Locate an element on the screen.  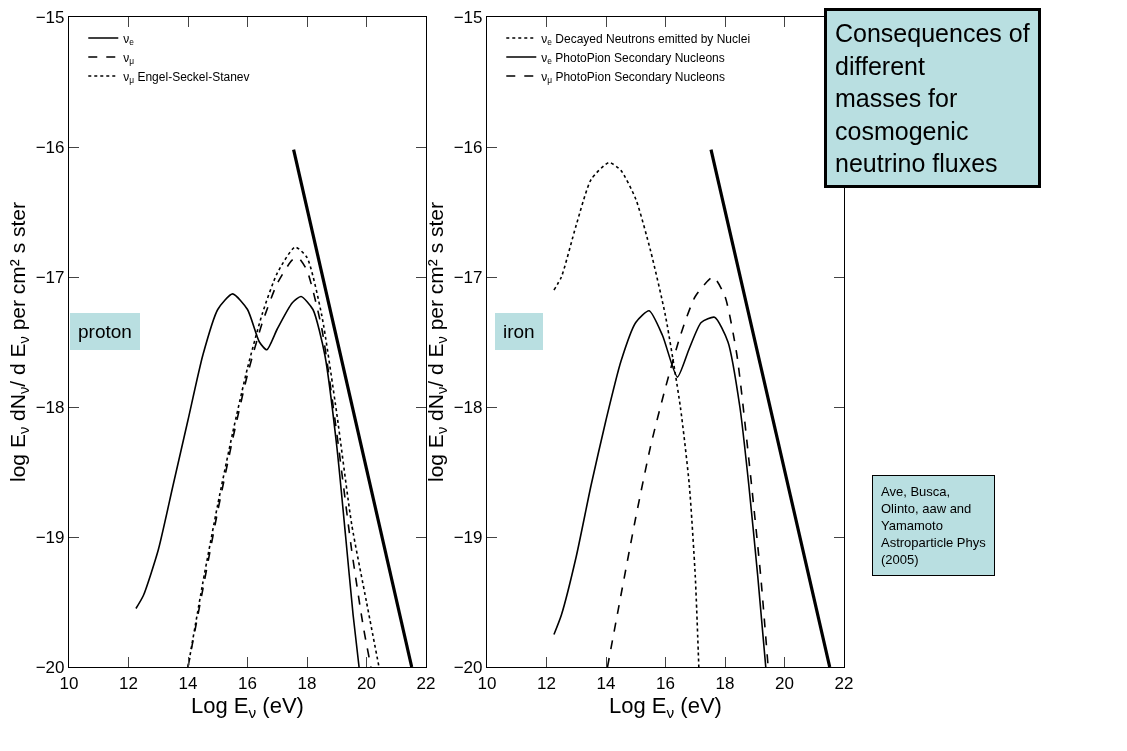
legend-label: ν$_{e}$ is located at coordinates (129, 39).